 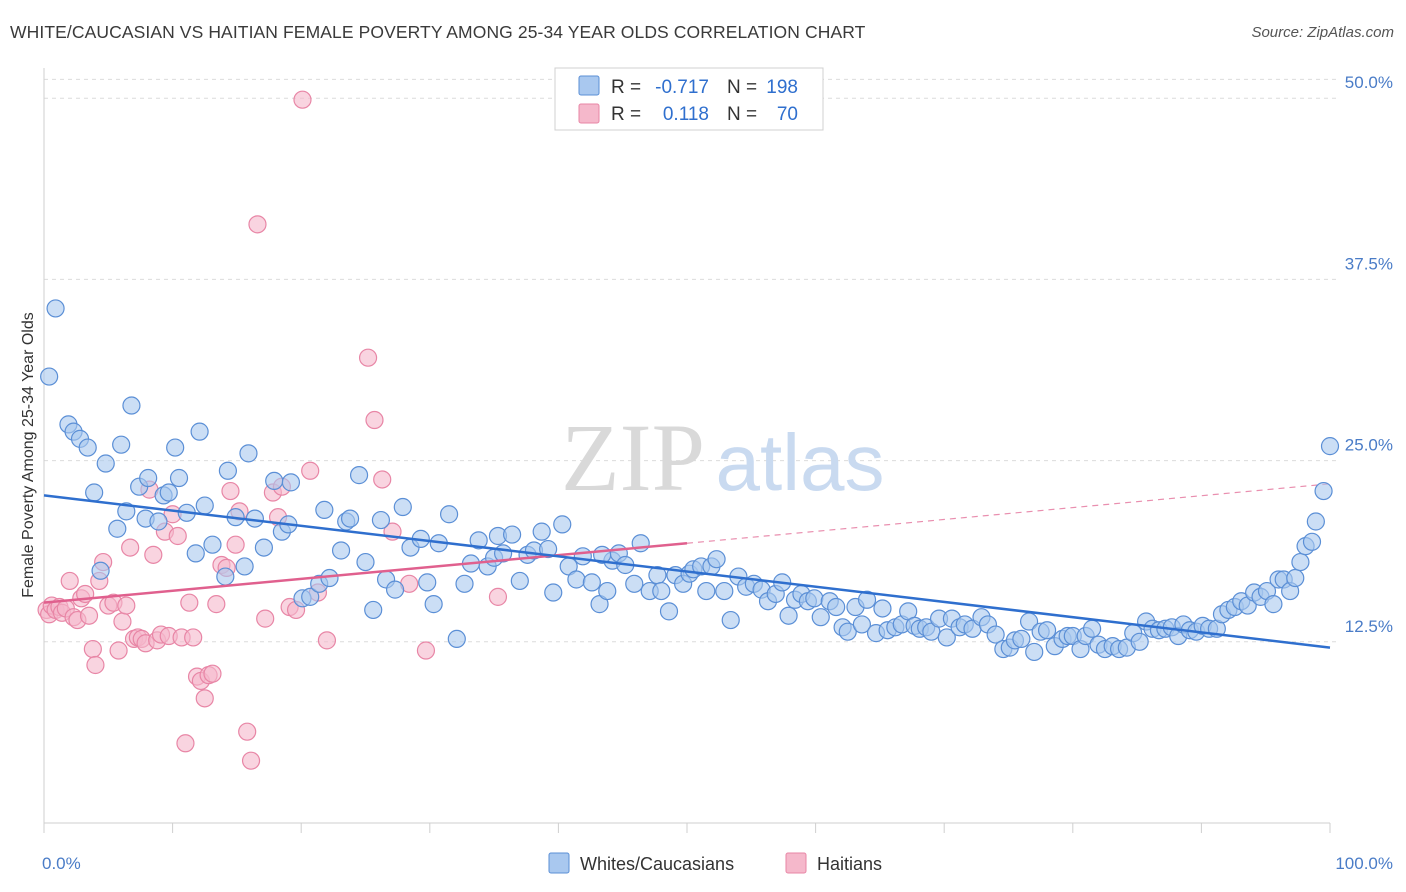 I want to click on stats-n-value-blue: 198, so click(x=782, y=87).